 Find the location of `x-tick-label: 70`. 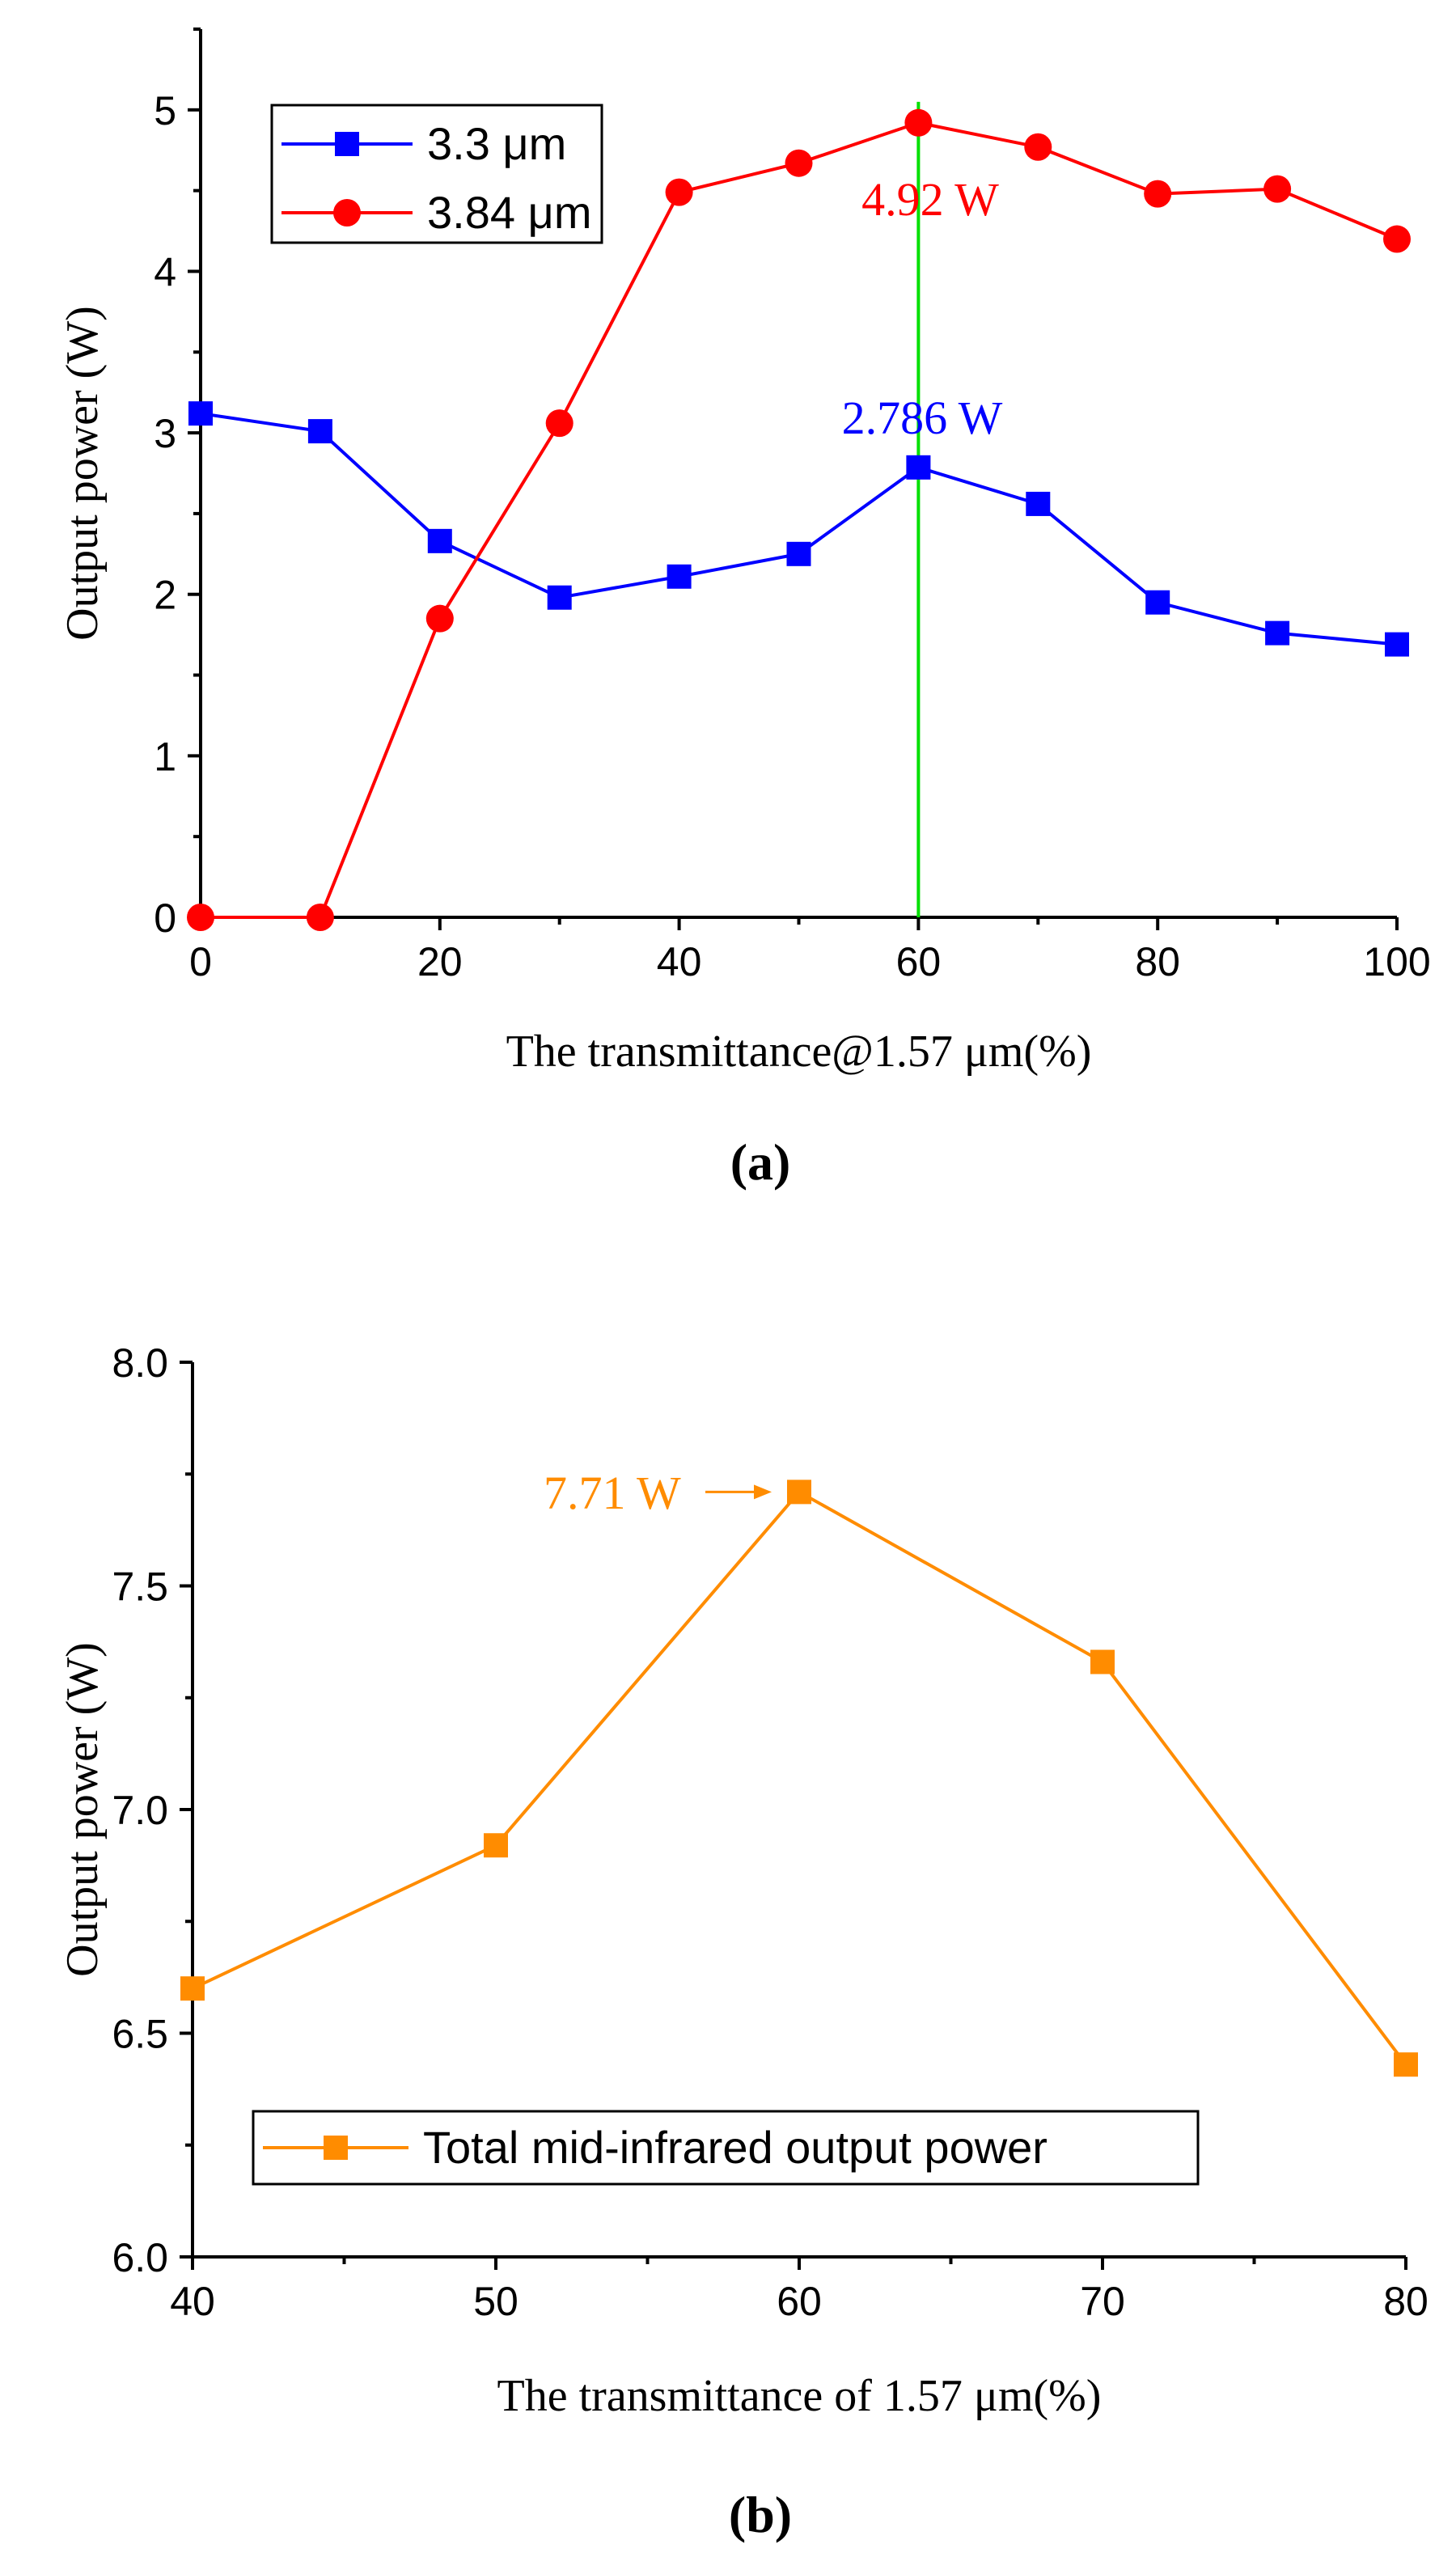

x-tick-label: 70 is located at coordinates (1102, 2301).